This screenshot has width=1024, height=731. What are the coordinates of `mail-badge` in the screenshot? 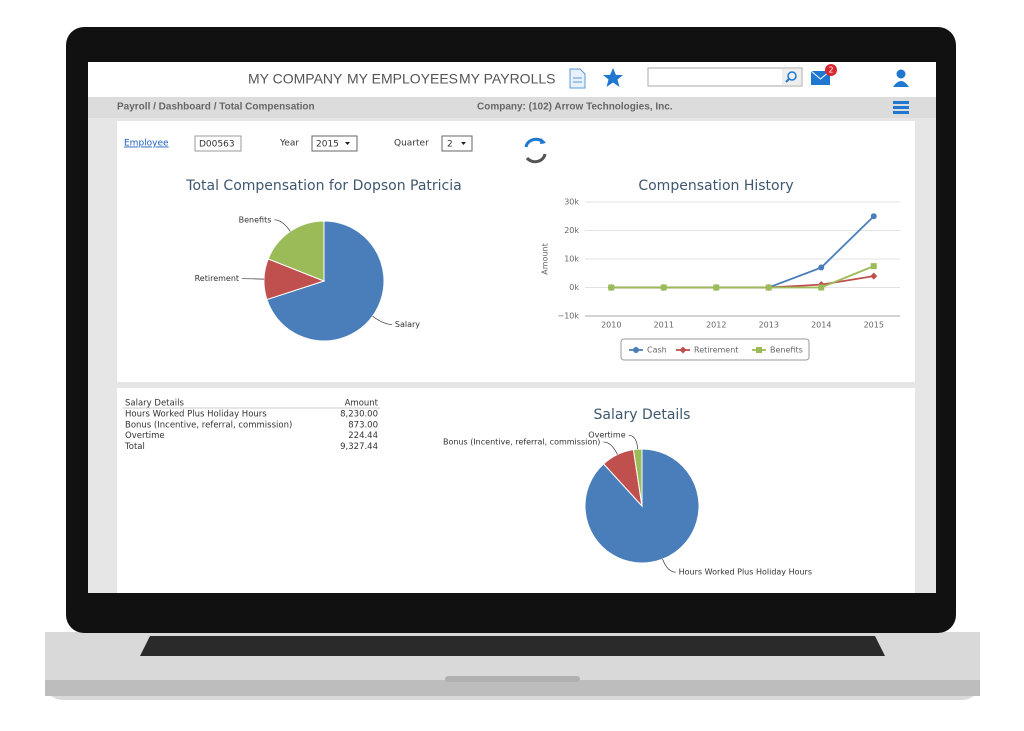 It's located at (831, 70).